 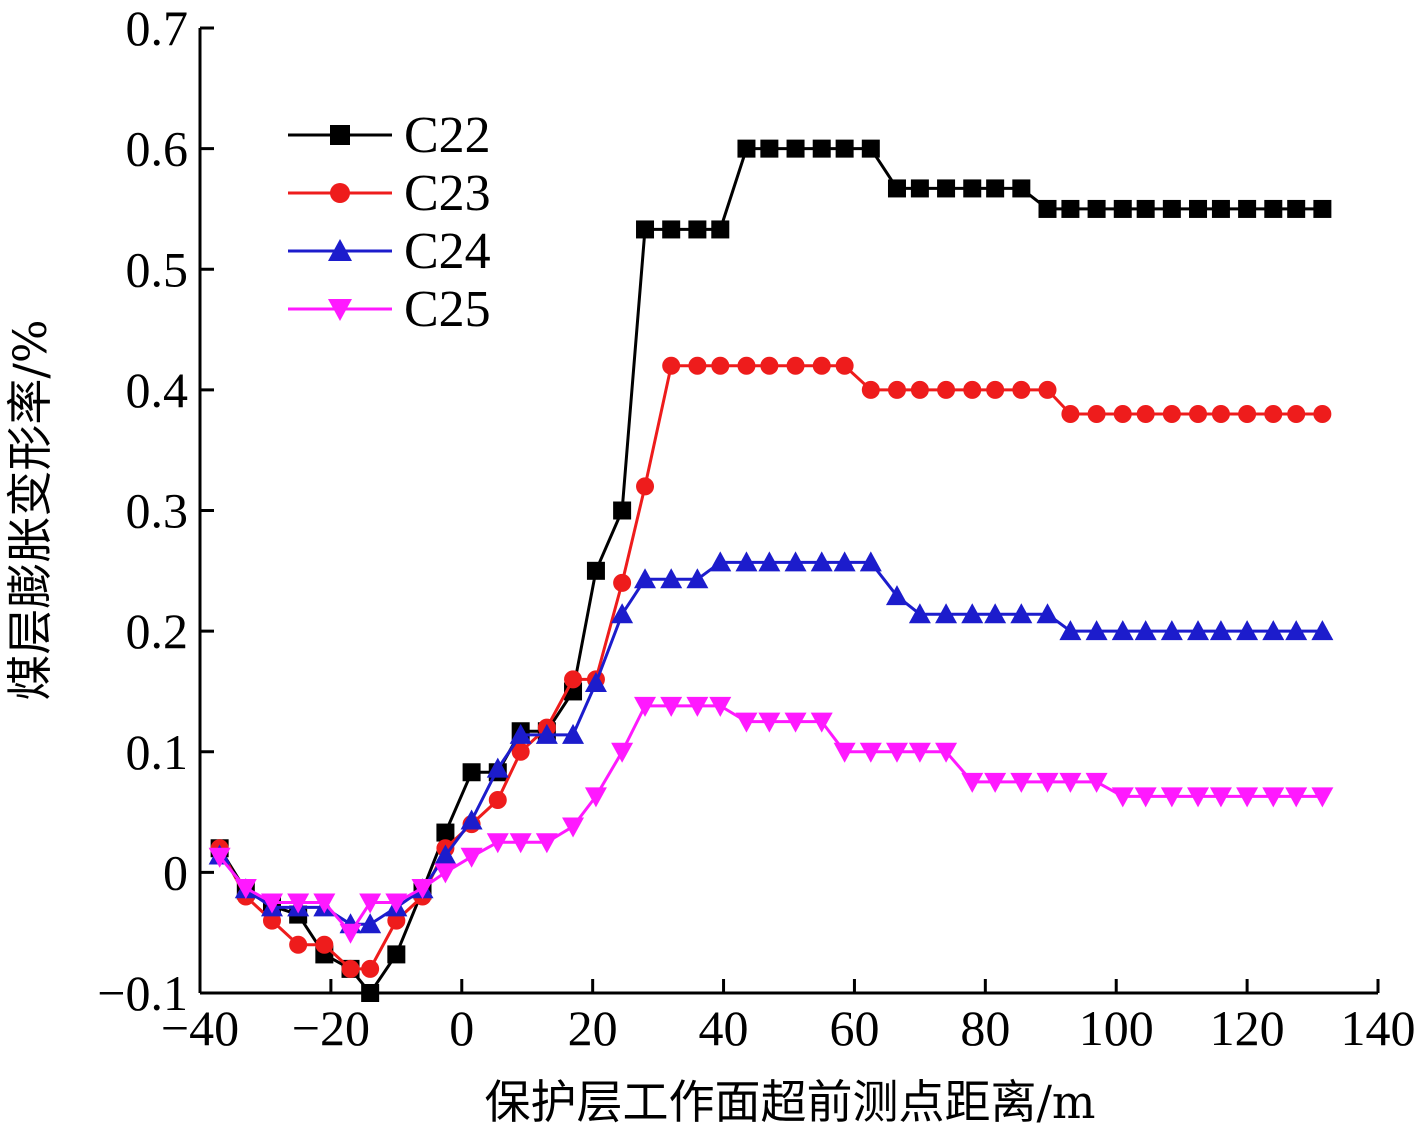 I want to click on y-tick-label: 0.6, so click(x=157, y=149).